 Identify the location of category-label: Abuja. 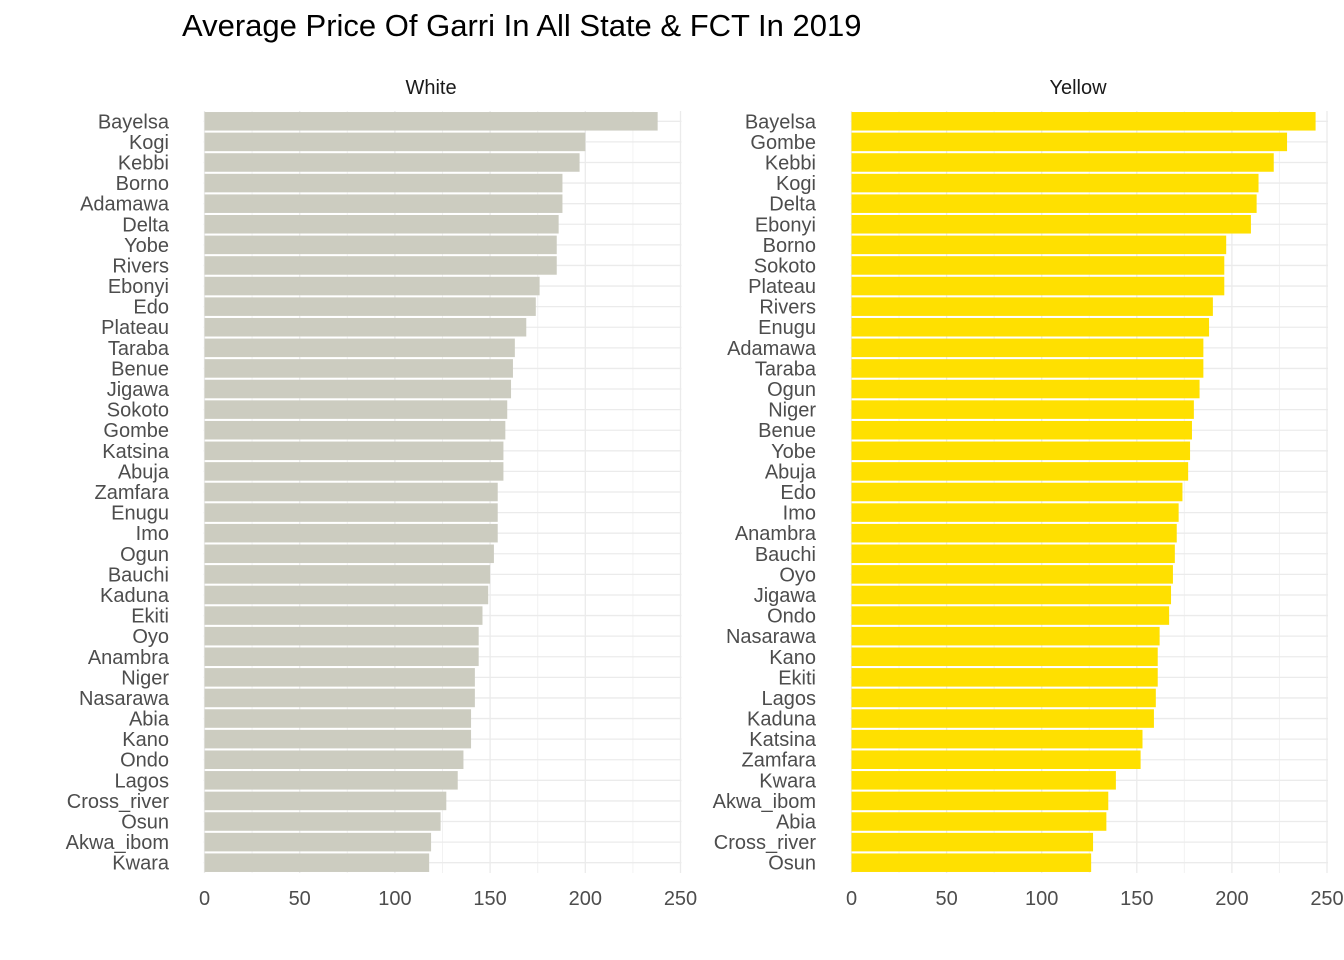
(144, 472).